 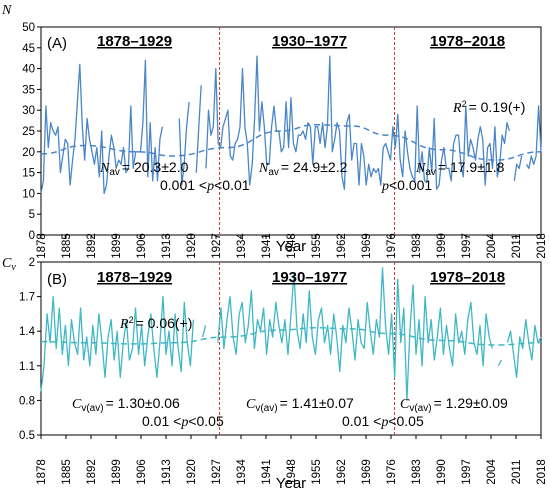 I want to click on svg-text:Nav= 17.9±1.8: Nav = 17.9±1.8, so click(x=460, y=168).